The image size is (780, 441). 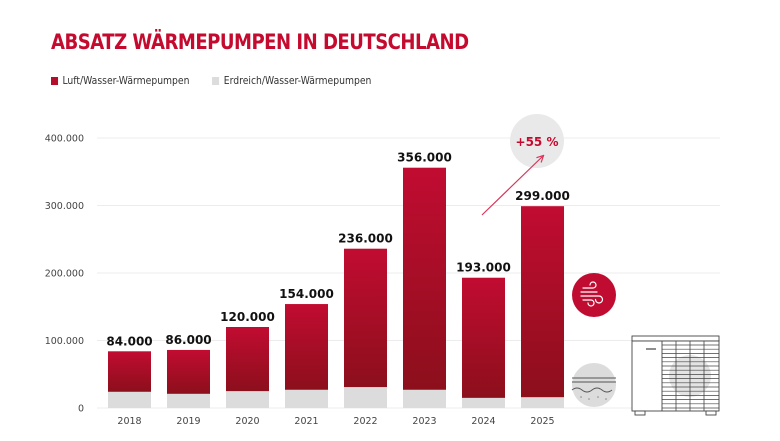 I want to click on bar-air-2021, so click(x=306, y=347).